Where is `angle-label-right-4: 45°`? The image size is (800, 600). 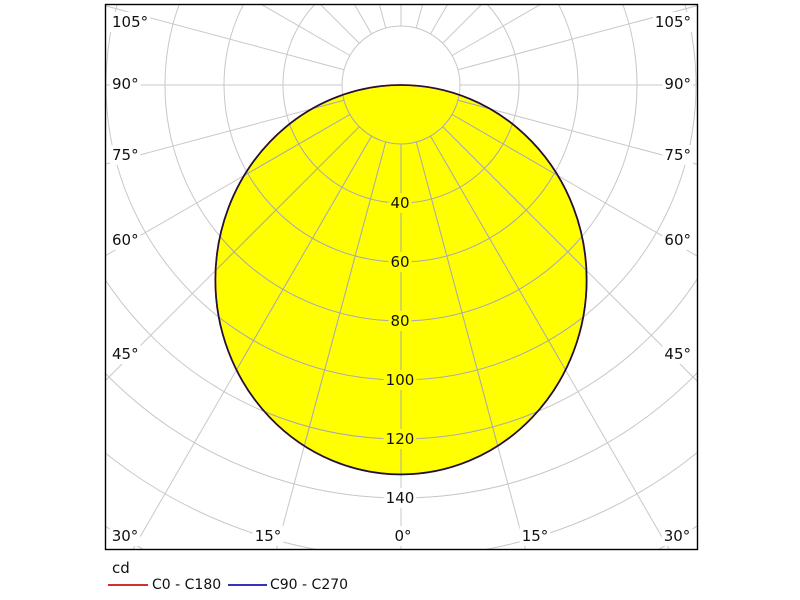 angle-label-right-4: 45° is located at coordinates (677, 354).